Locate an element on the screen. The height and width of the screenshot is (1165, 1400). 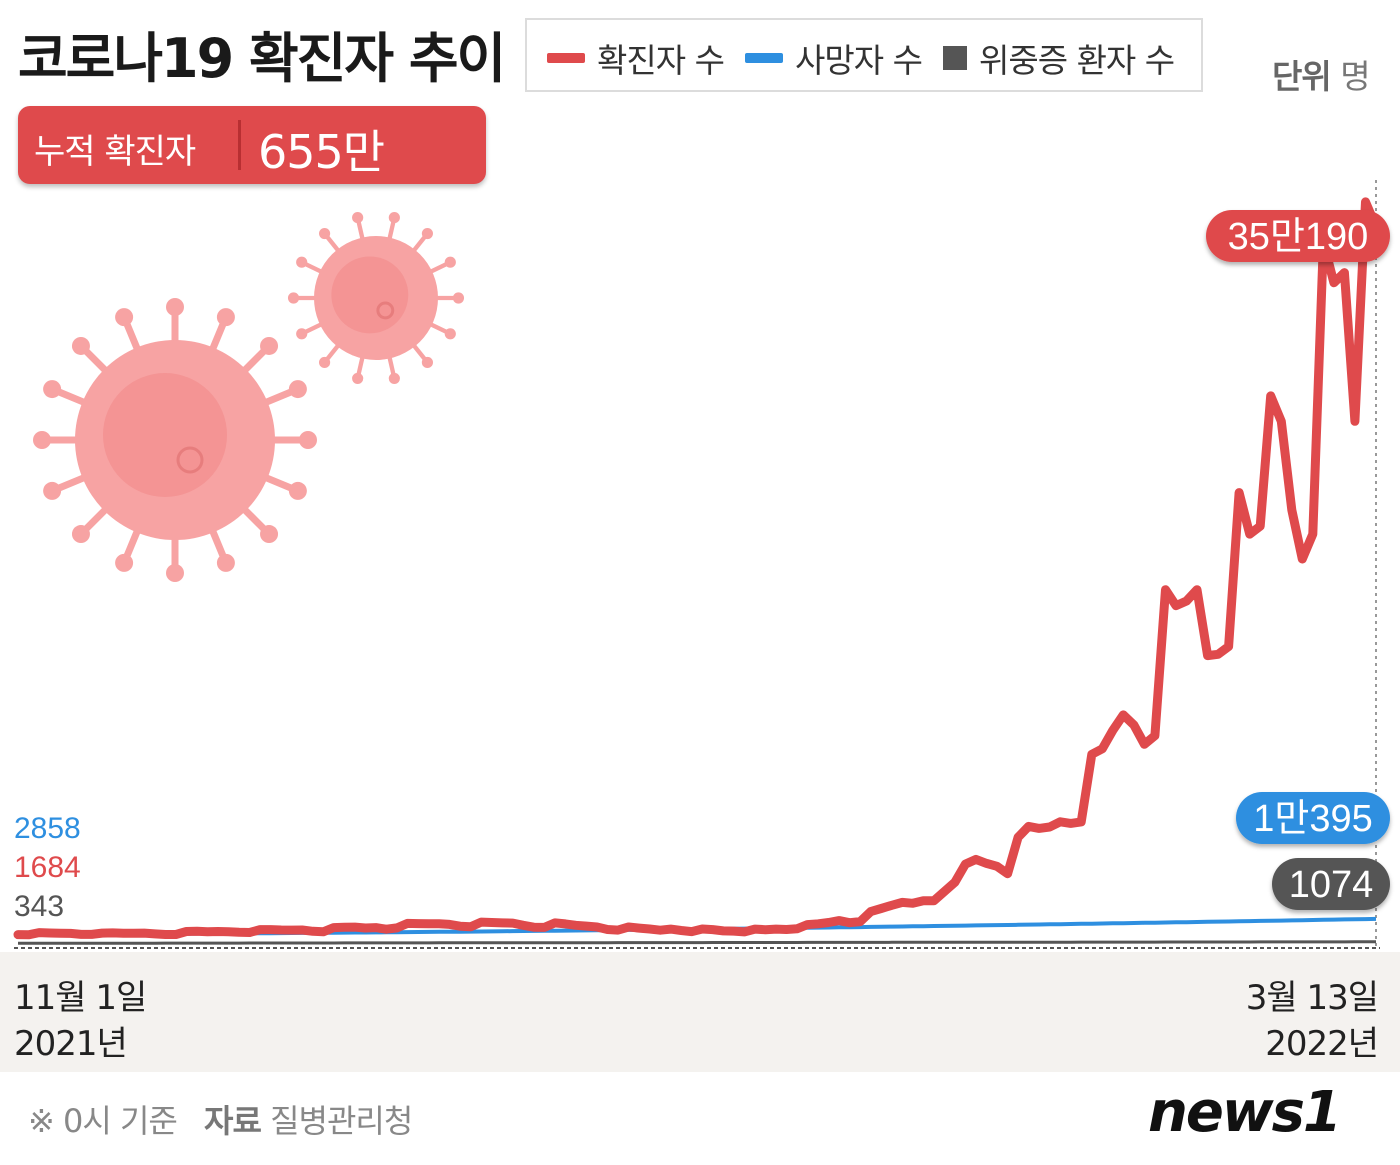
virus-icon-small is located at coordinates (376, 298).